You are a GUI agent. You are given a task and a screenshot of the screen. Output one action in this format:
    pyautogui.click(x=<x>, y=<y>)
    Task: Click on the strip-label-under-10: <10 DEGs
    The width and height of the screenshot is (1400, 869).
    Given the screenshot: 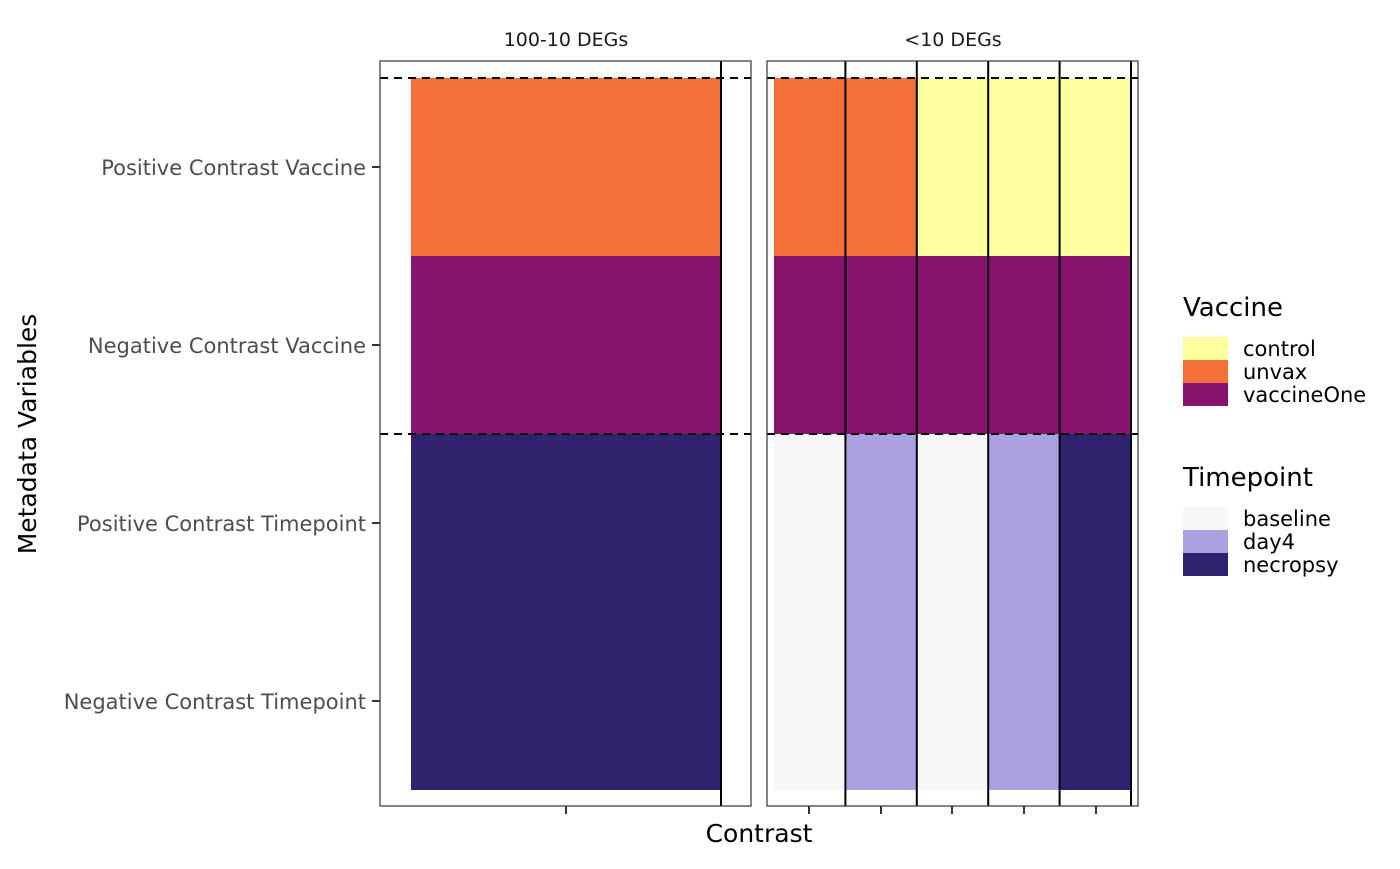 What is the action you would take?
    pyautogui.click(x=952, y=40)
    